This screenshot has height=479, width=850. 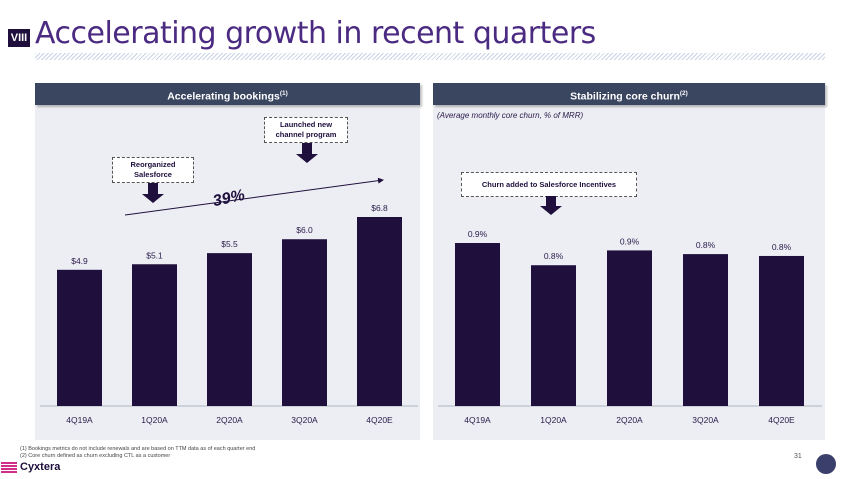 What do you see at coordinates (306, 130) in the screenshot?
I see `callout-launched-channel-program: Launched new channel program` at bounding box center [306, 130].